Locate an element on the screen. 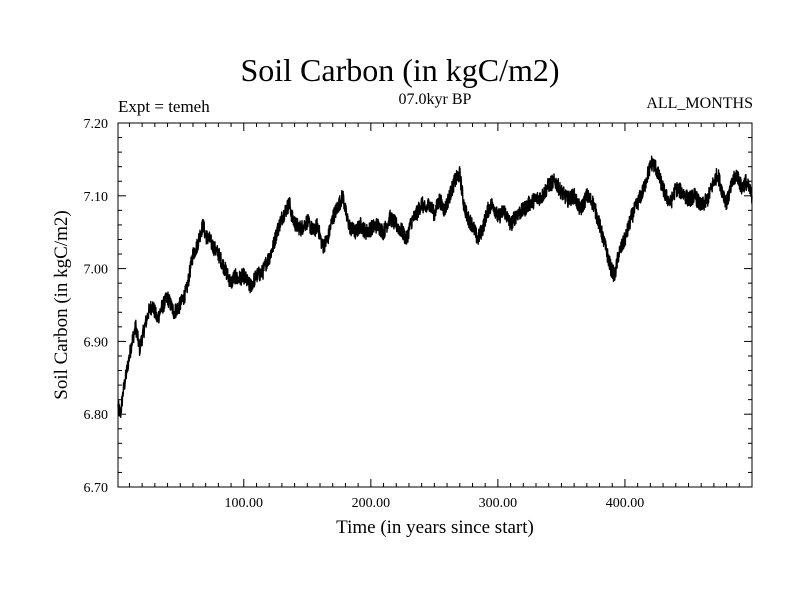  x-tick-label: 400.00 is located at coordinates (625, 503).